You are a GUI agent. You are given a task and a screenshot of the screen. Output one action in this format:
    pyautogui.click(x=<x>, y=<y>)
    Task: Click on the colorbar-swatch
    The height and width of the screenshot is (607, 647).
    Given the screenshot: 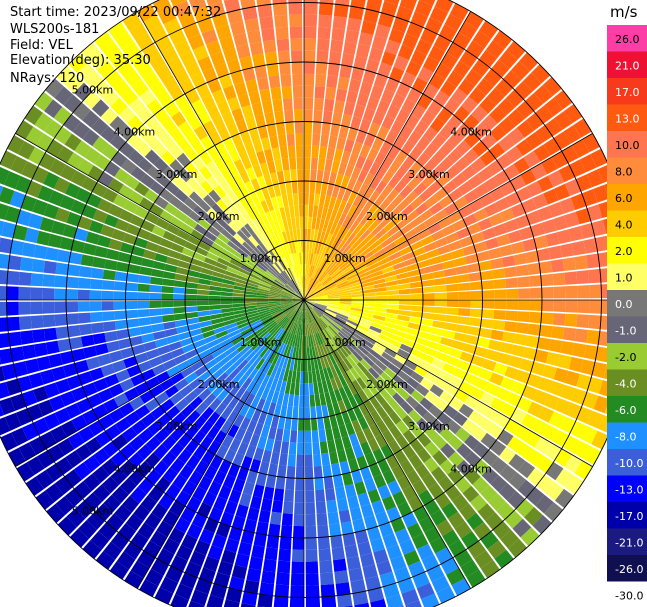 What is the action you would take?
    pyautogui.click(x=627, y=64)
    